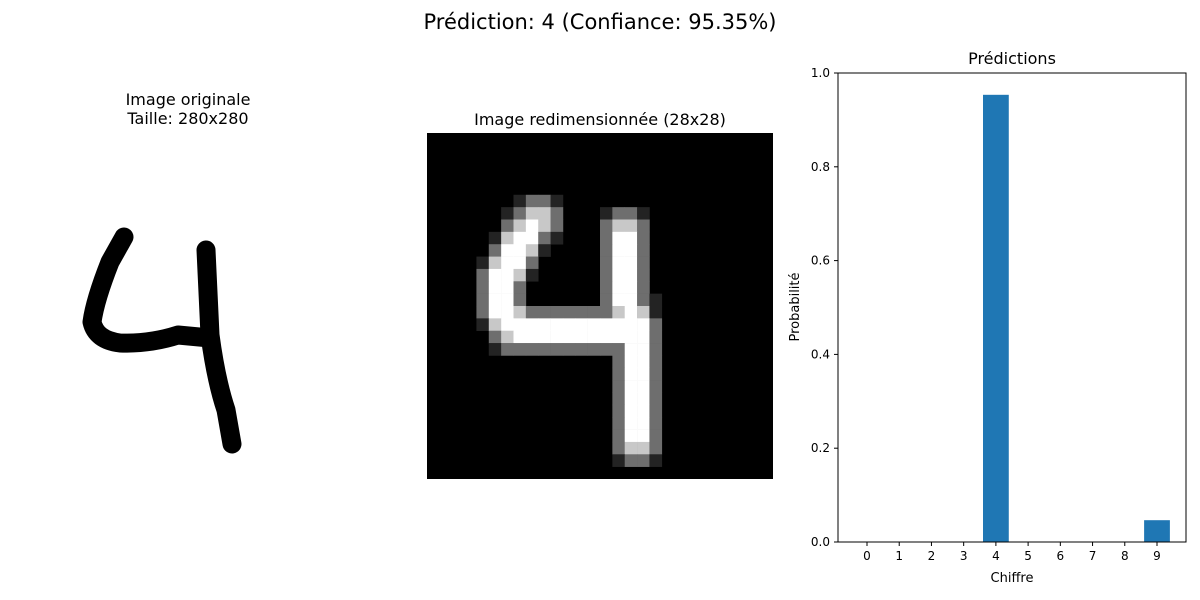  Describe the element at coordinates (932, 556) in the screenshot. I see `x-tick-label: 2` at that location.